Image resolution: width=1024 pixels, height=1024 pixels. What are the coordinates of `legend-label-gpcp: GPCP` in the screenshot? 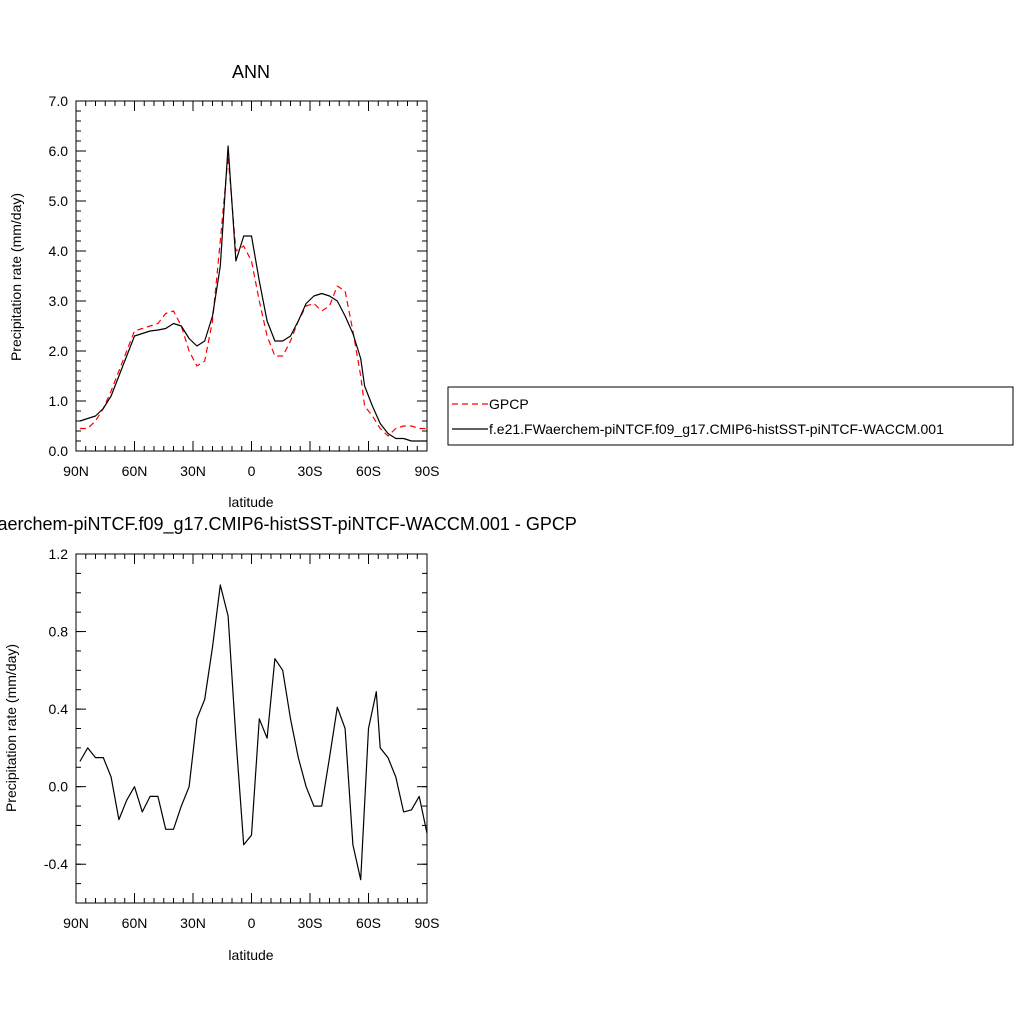 It's located at (509, 404).